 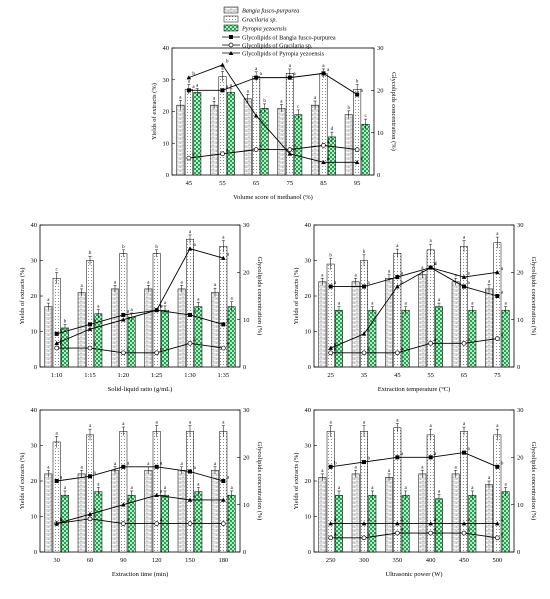 I want to click on x-tick-label: 1:15, so click(x=90, y=375).